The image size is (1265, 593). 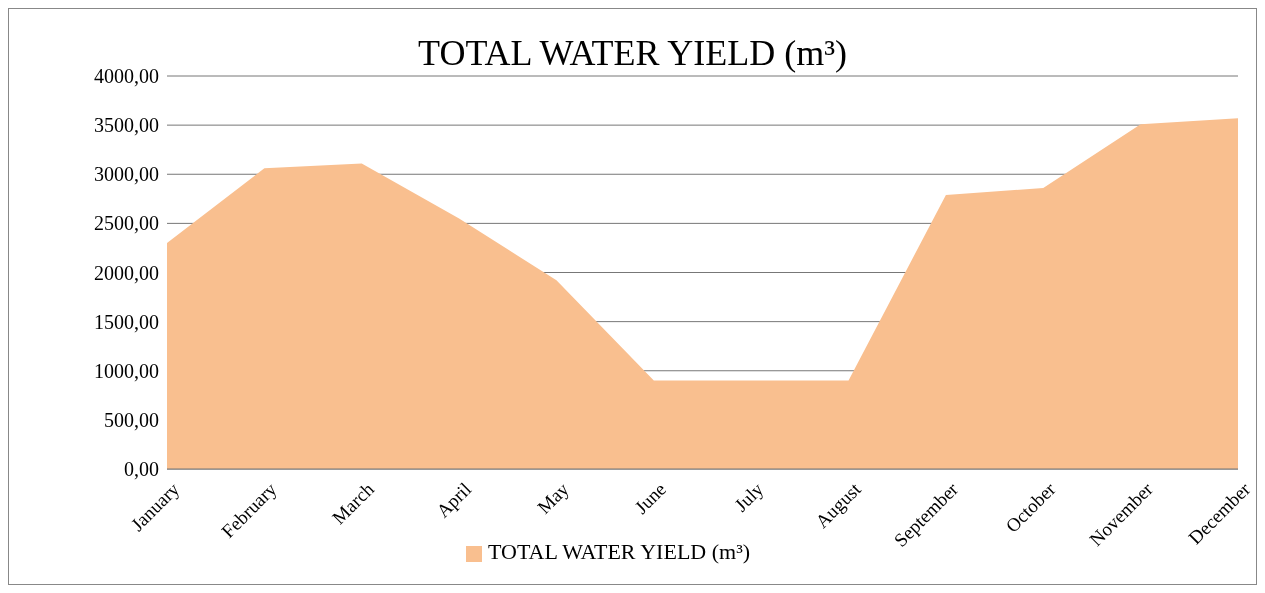 What do you see at coordinates (126, 321) in the screenshot?
I see `y-tick-label: 1500,00` at bounding box center [126, 321].